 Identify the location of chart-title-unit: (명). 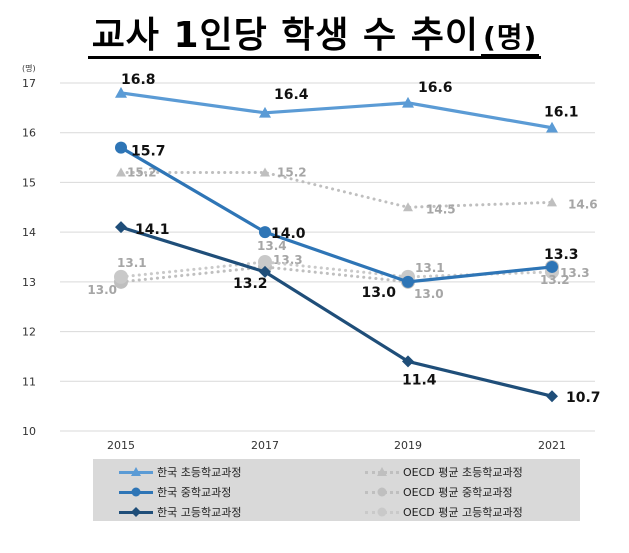
(510, 39).